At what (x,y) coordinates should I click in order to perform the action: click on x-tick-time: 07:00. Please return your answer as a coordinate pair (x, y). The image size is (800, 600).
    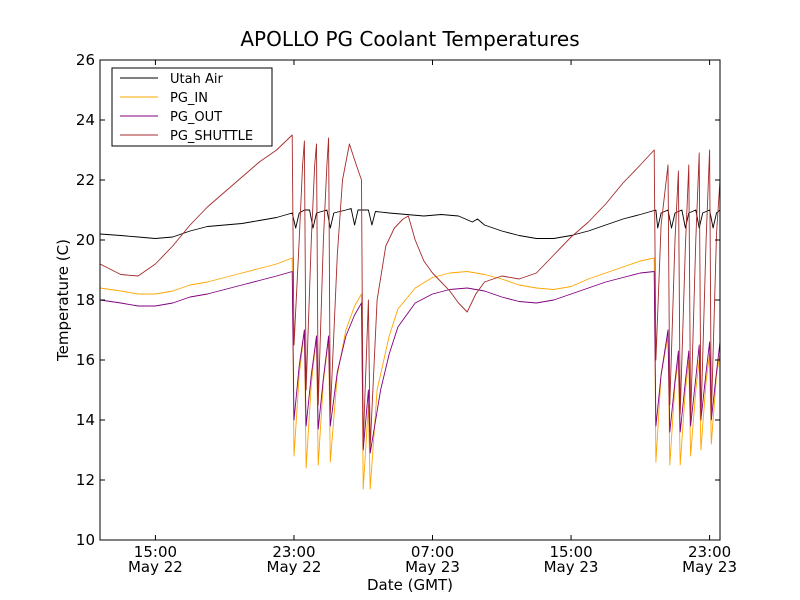
    Looking at the image, I should click on (432, 552).